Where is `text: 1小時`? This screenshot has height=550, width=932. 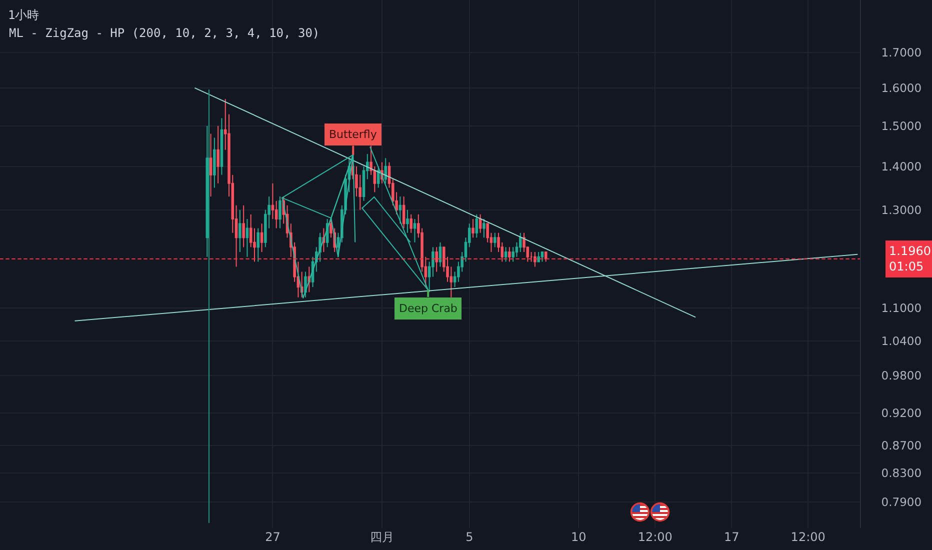 text: 1小時 is located at coordinates (24, 15).